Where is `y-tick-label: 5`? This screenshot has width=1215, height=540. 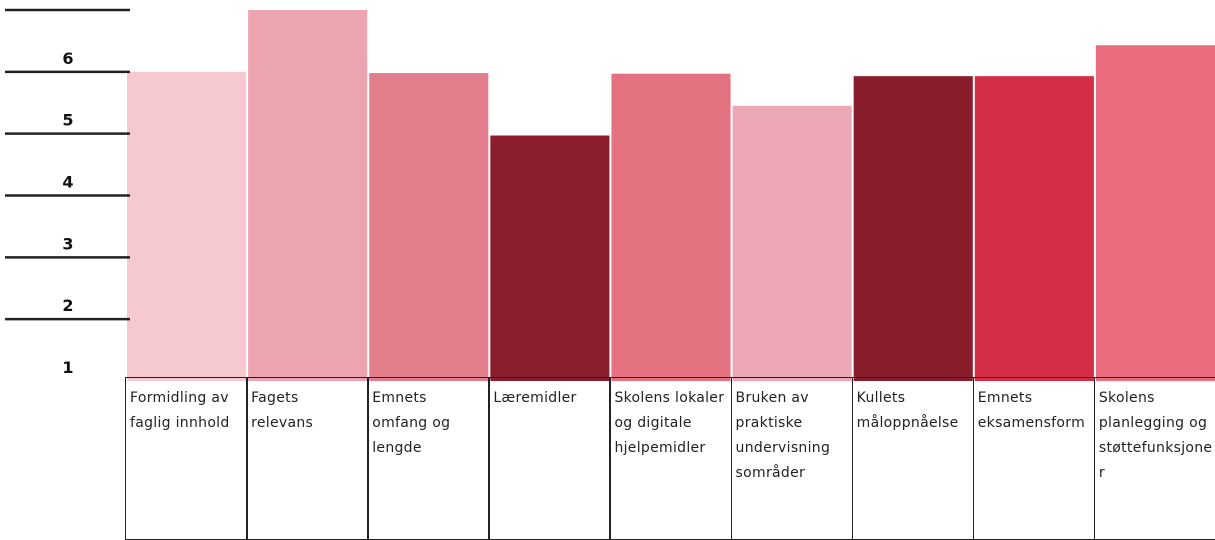
y-tick-label: 5 is located at coordinates (67, 120).